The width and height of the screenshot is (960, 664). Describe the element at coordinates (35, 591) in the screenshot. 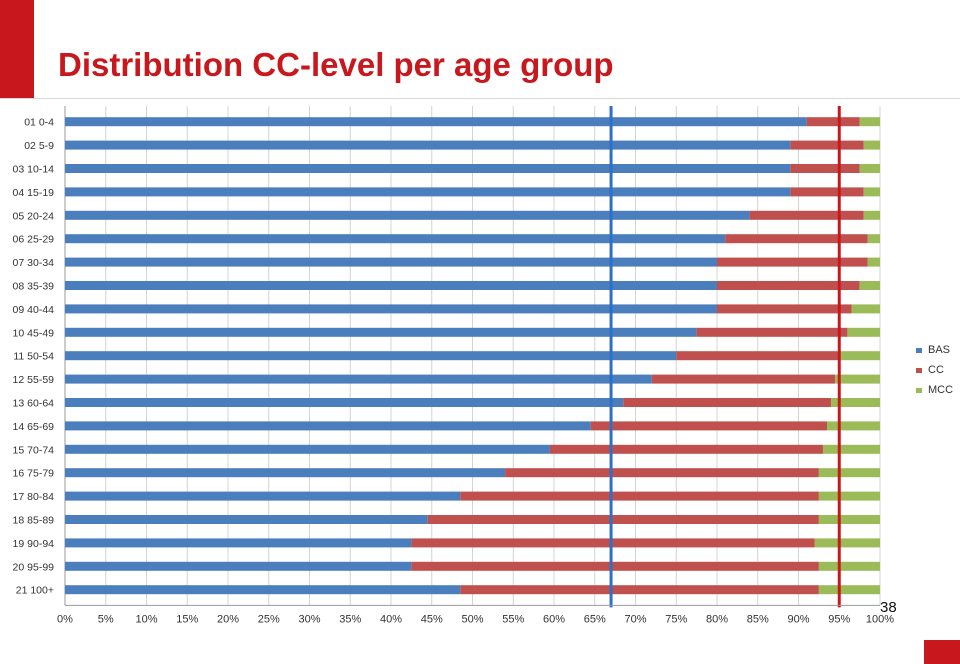

I see `category-label: 21 100+` at that location.